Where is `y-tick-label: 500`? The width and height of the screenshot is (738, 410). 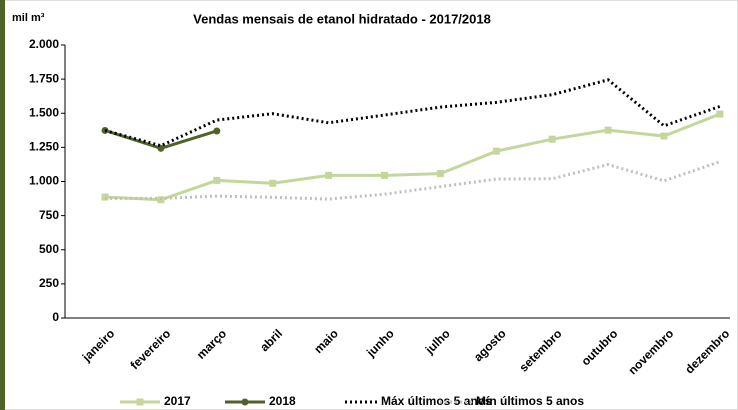
y-tick-label: 500 is located at coordinates (49, 249).